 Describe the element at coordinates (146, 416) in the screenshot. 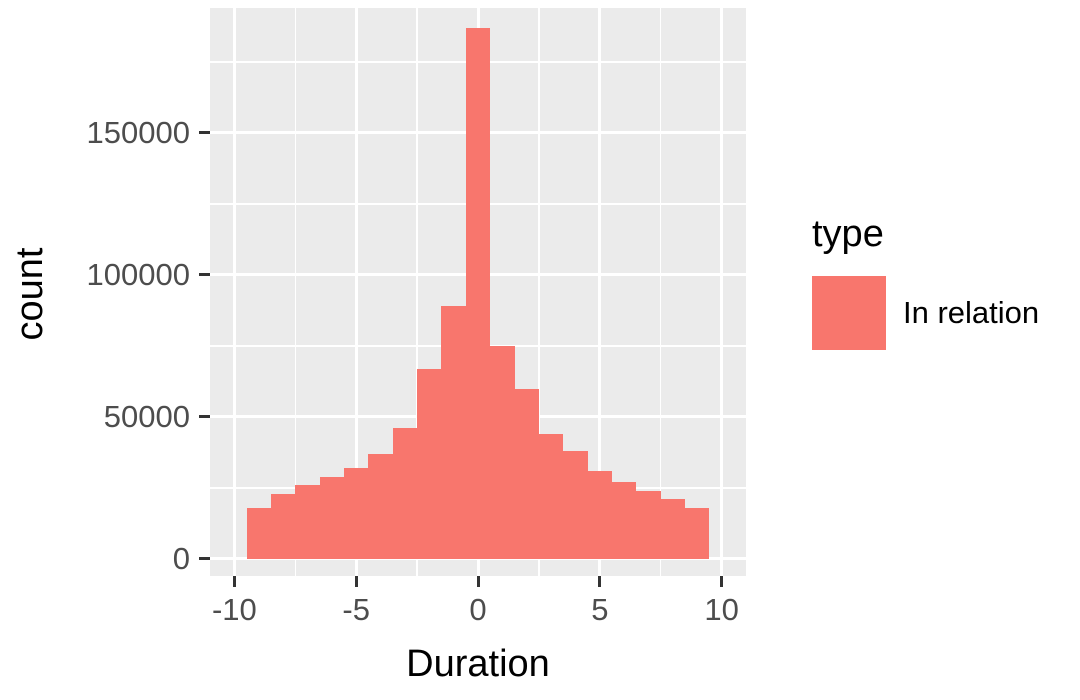

I see `y-tick-label: 50000` at that location.